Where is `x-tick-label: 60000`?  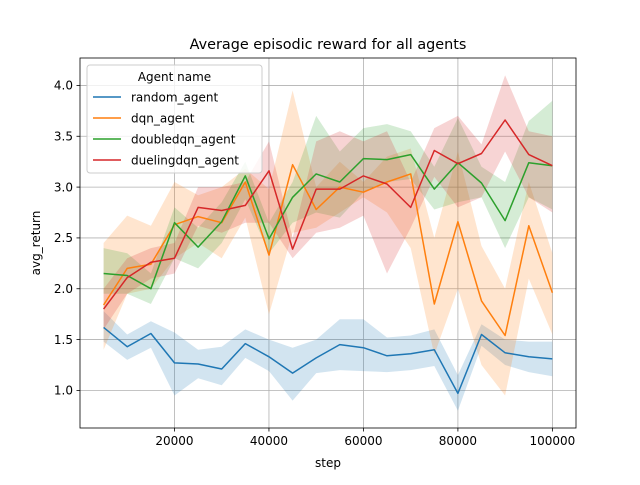
x-tick-label: 60000 is located at coordinates (363, 441).